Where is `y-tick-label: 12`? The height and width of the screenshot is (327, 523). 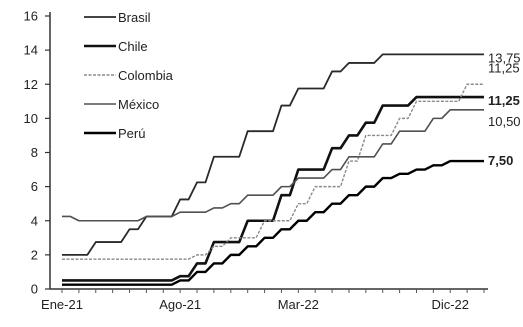 y-tick-label: 12 is located at coordinates (31, 84).